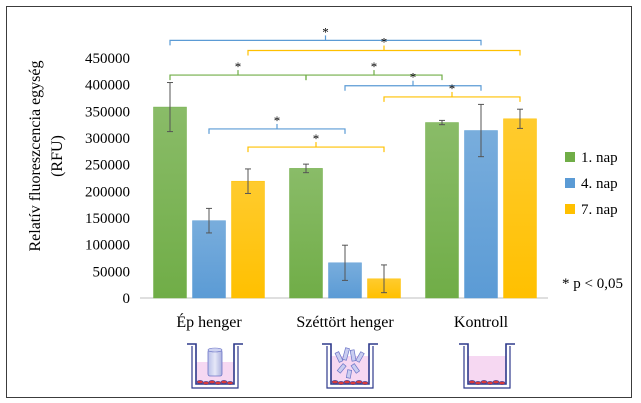  Describe the element at coordinates (127, 299) in the screenshot. I see `y-tick-label: 0` at that location.